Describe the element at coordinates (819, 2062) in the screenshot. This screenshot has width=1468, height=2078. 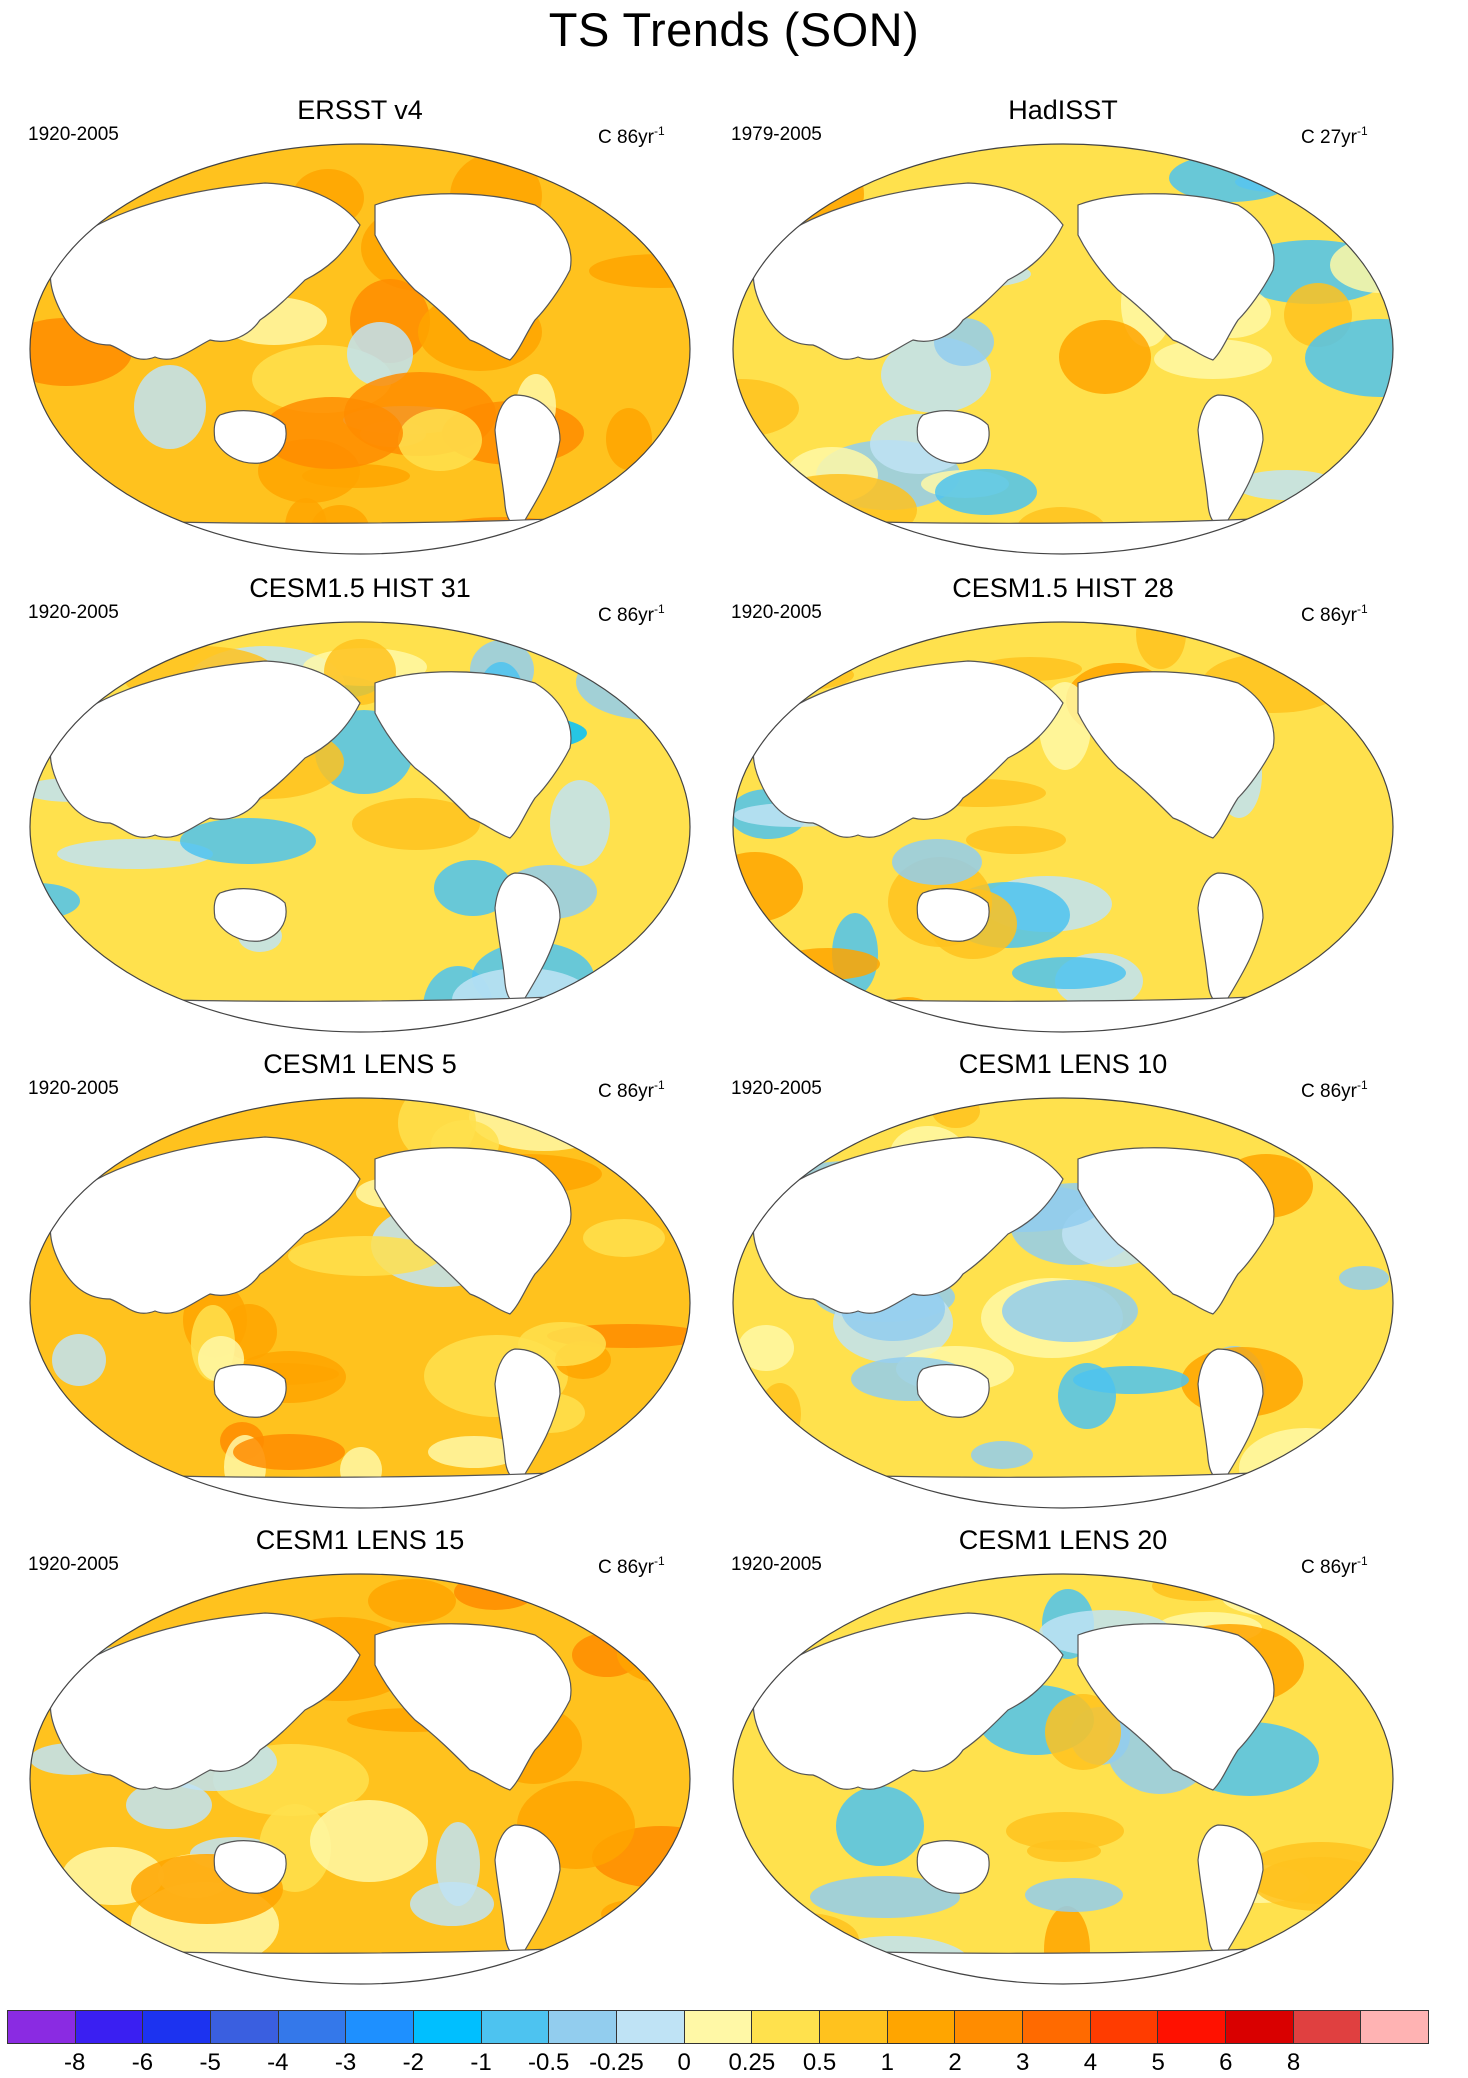
I see `colorbar-tick-label: 0.5` at that location.